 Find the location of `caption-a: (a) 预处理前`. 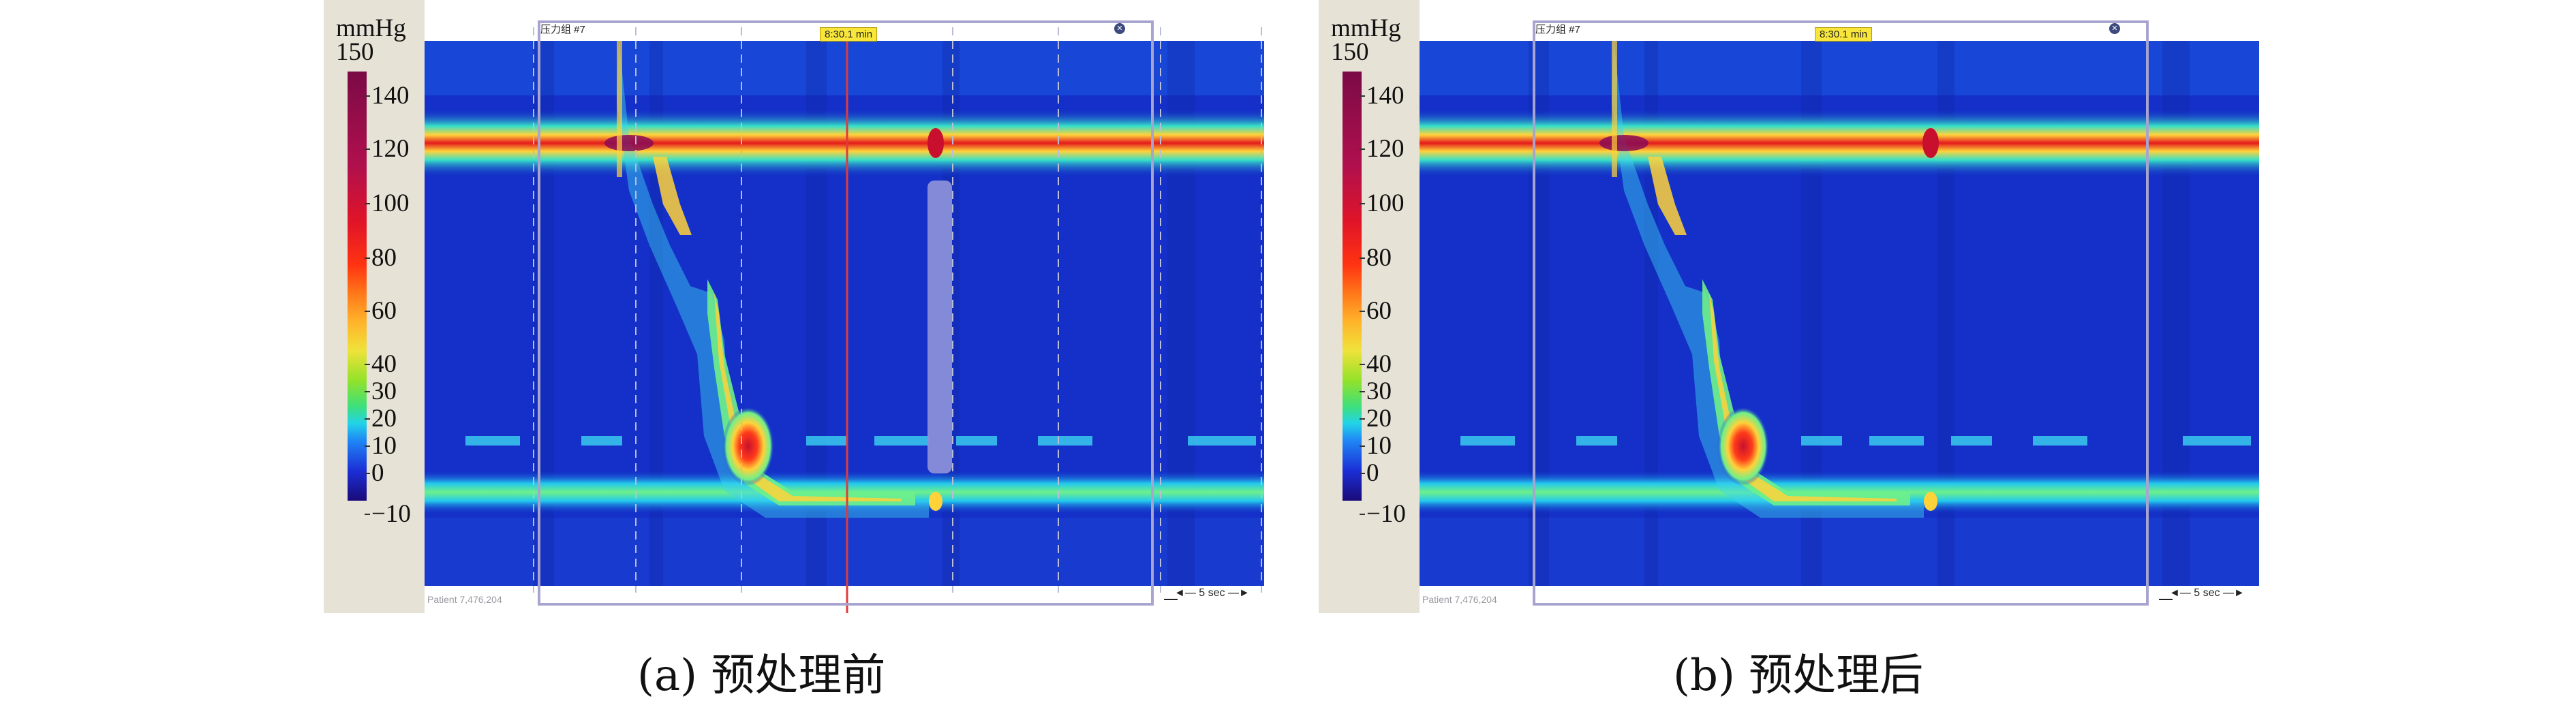

caption-a: (a) 预处理前 is located at coordinates (762, 676).